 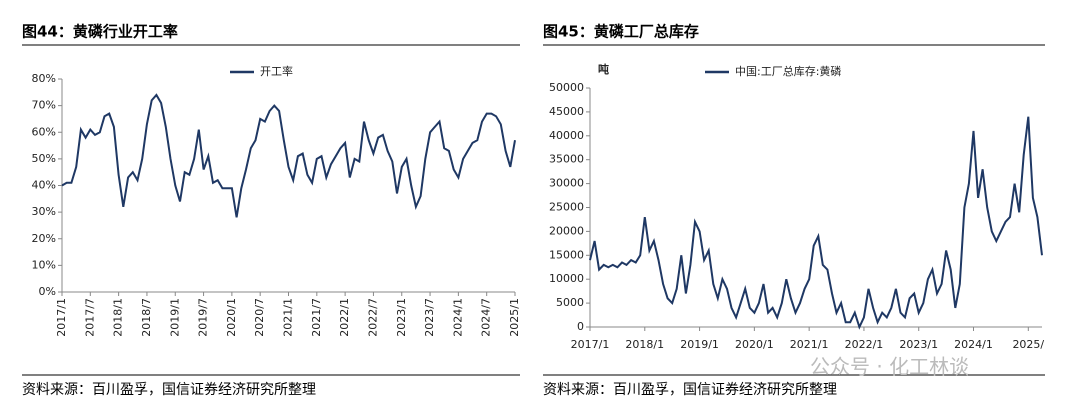 What do you see at coordinates (276, 71) in the screenshot?
I see `legend-label: 开工率` at bounding box center [276, 71].